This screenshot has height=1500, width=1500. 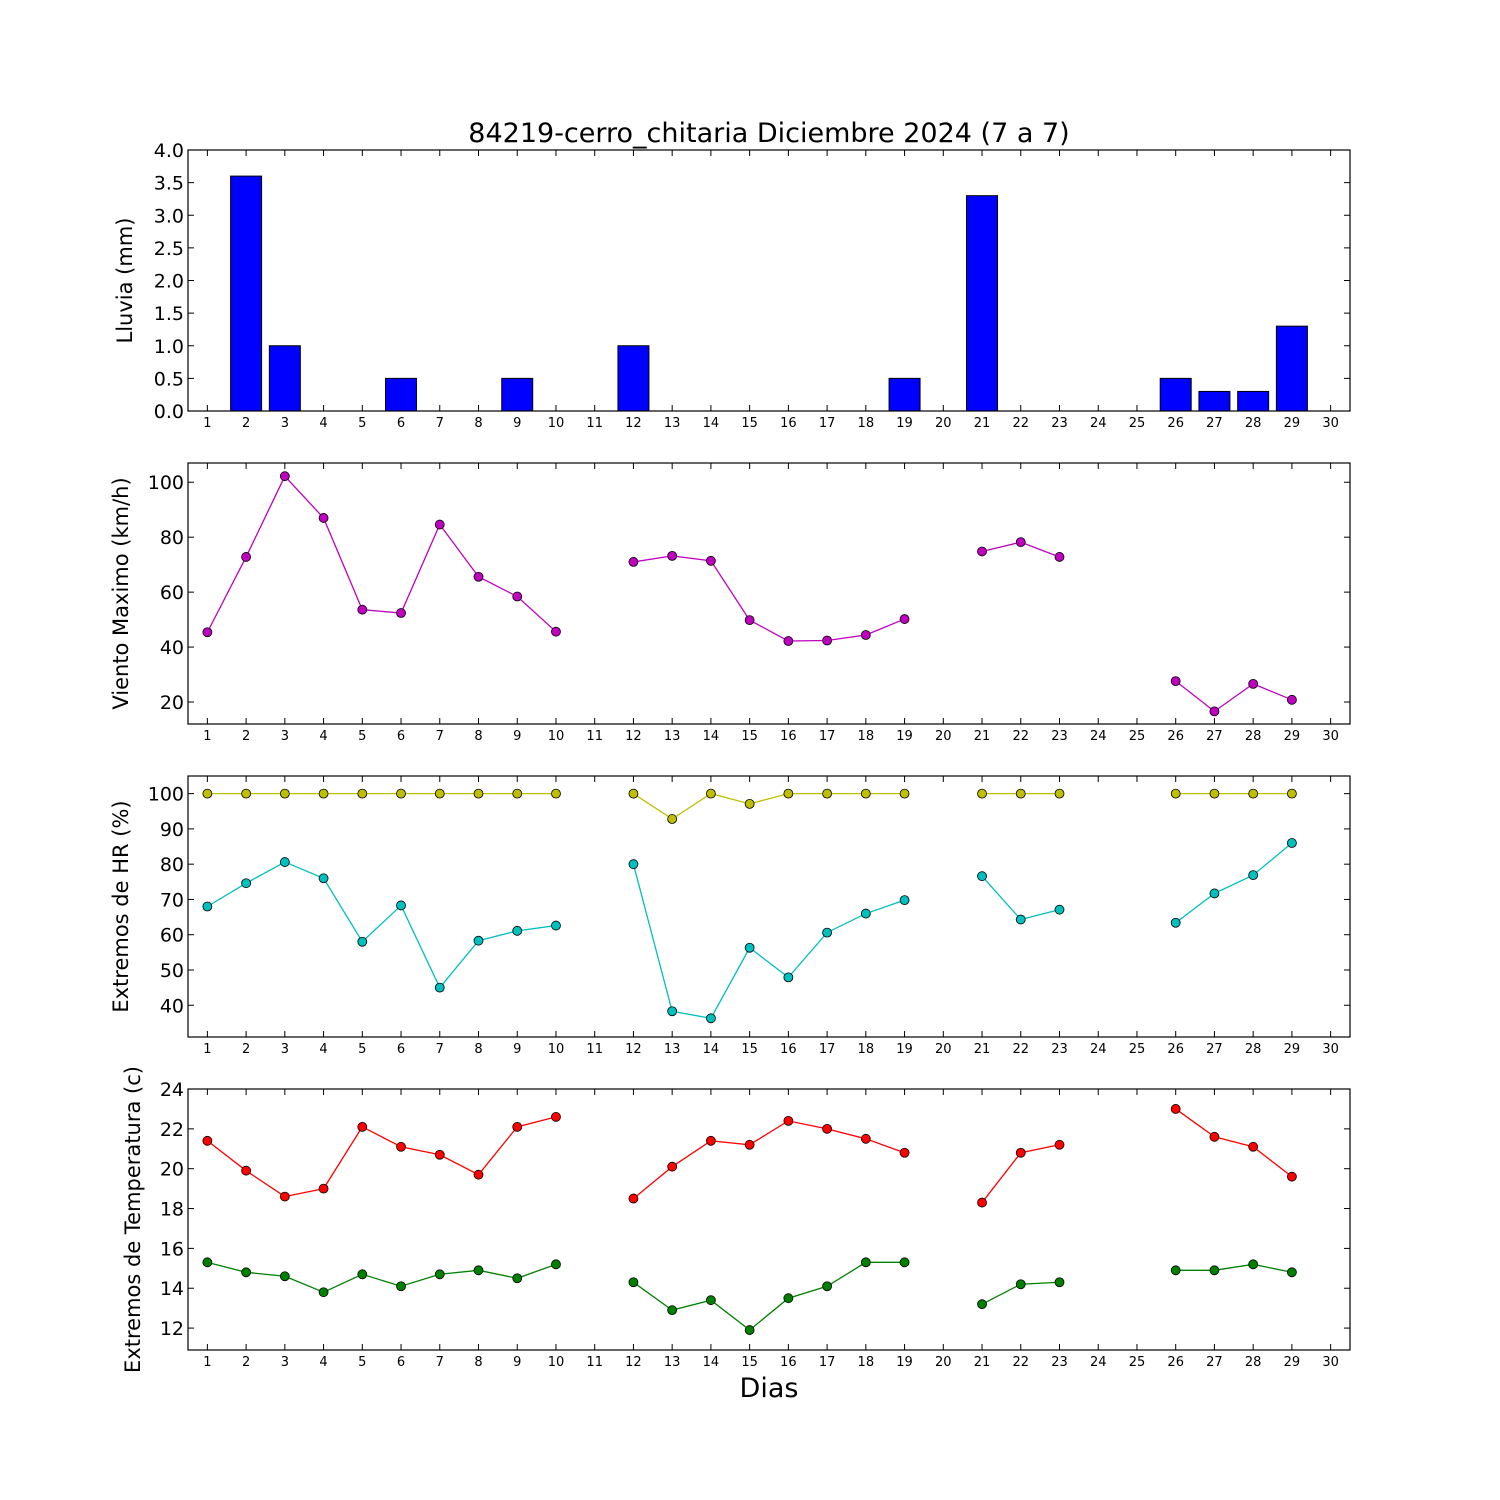 I want to click on x-tick-label: 24, so click(x=1098, y=1049).